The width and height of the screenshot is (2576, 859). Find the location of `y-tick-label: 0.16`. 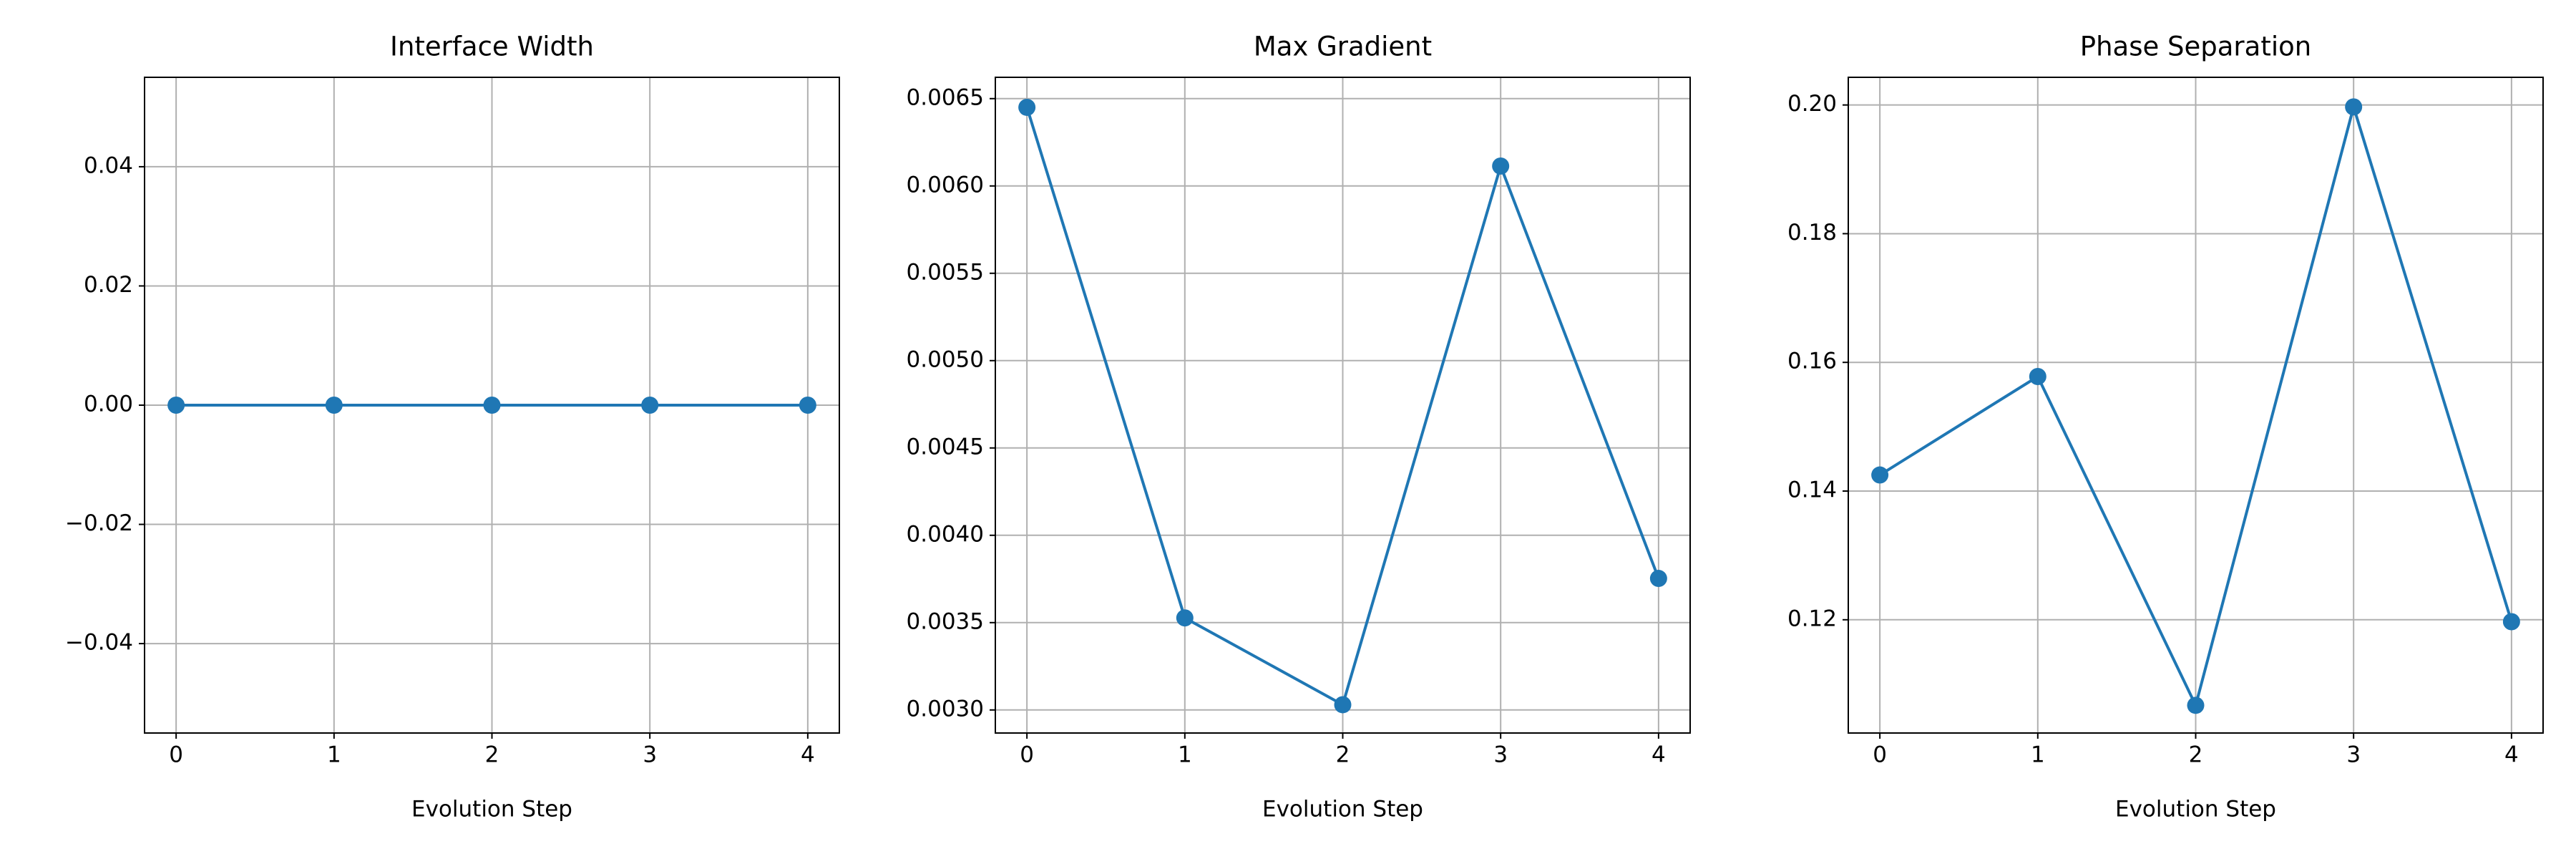

y-tick-label: 0.16 is located at coordinates (1812, 361).